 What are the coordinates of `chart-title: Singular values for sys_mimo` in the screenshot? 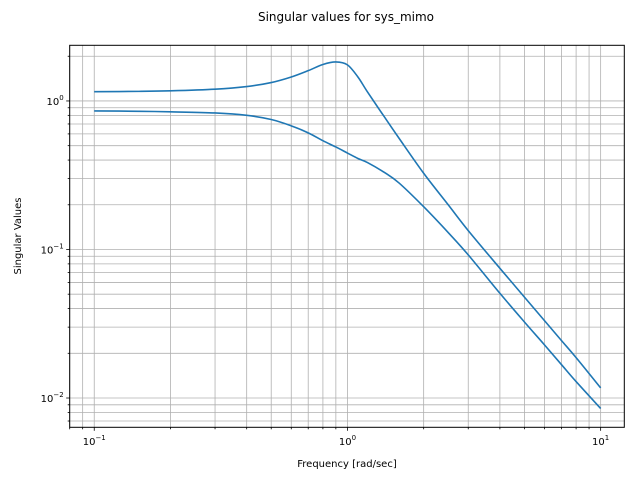 It's located at (346, 17).